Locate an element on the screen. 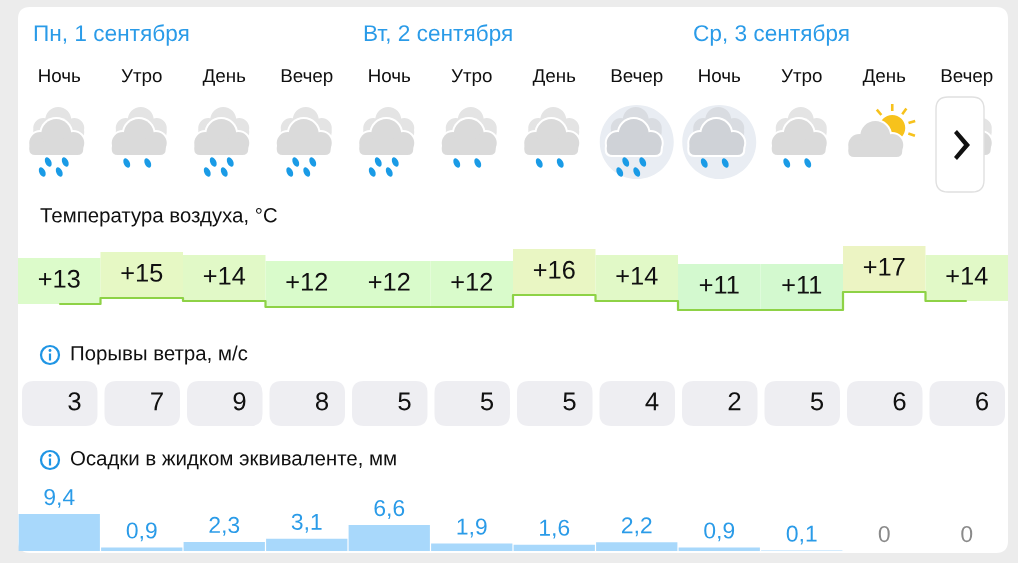 The width and height of the screenshot is (1018, 563). chart-title: Осадки в жидком эквиваленте, мм is located at coordinates (233, 460).